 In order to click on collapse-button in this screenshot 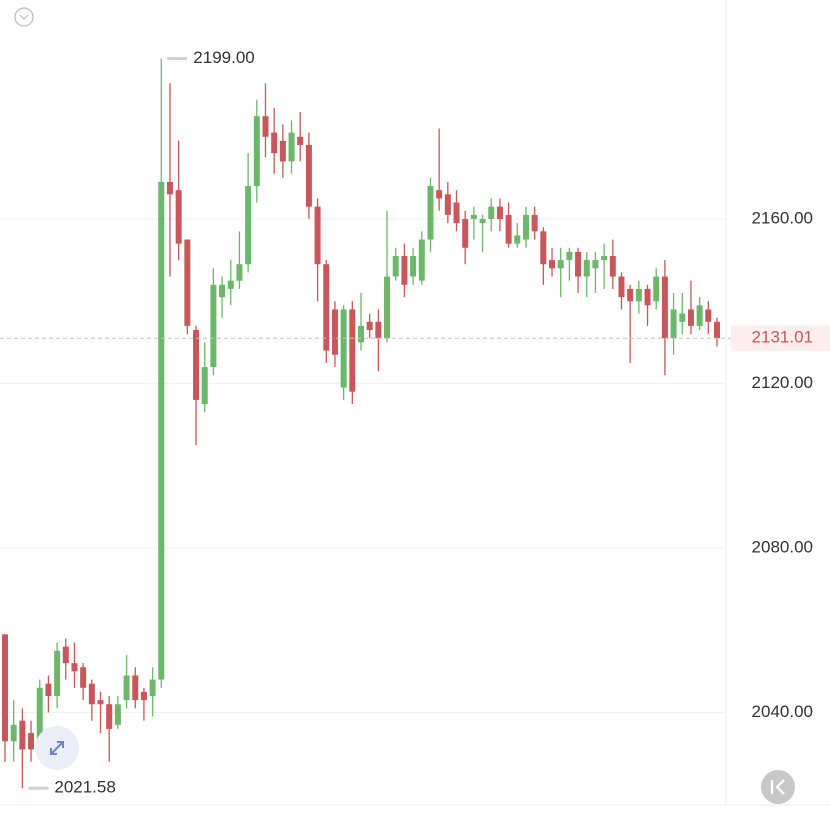, I will do `click(24, 17)`.